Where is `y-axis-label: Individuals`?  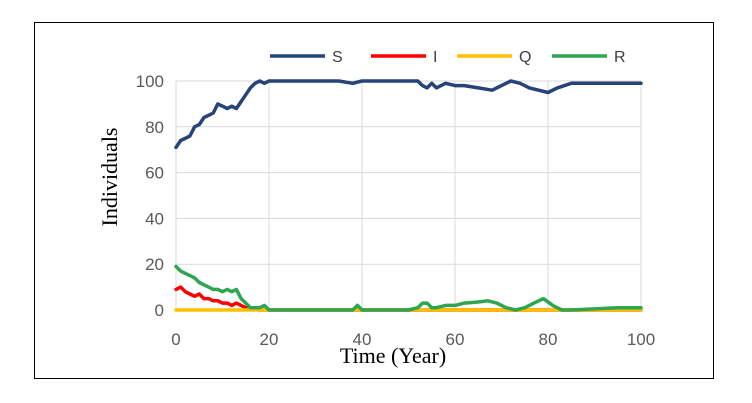 y-axis-label: Individuals is located at coordinates (109, 177).